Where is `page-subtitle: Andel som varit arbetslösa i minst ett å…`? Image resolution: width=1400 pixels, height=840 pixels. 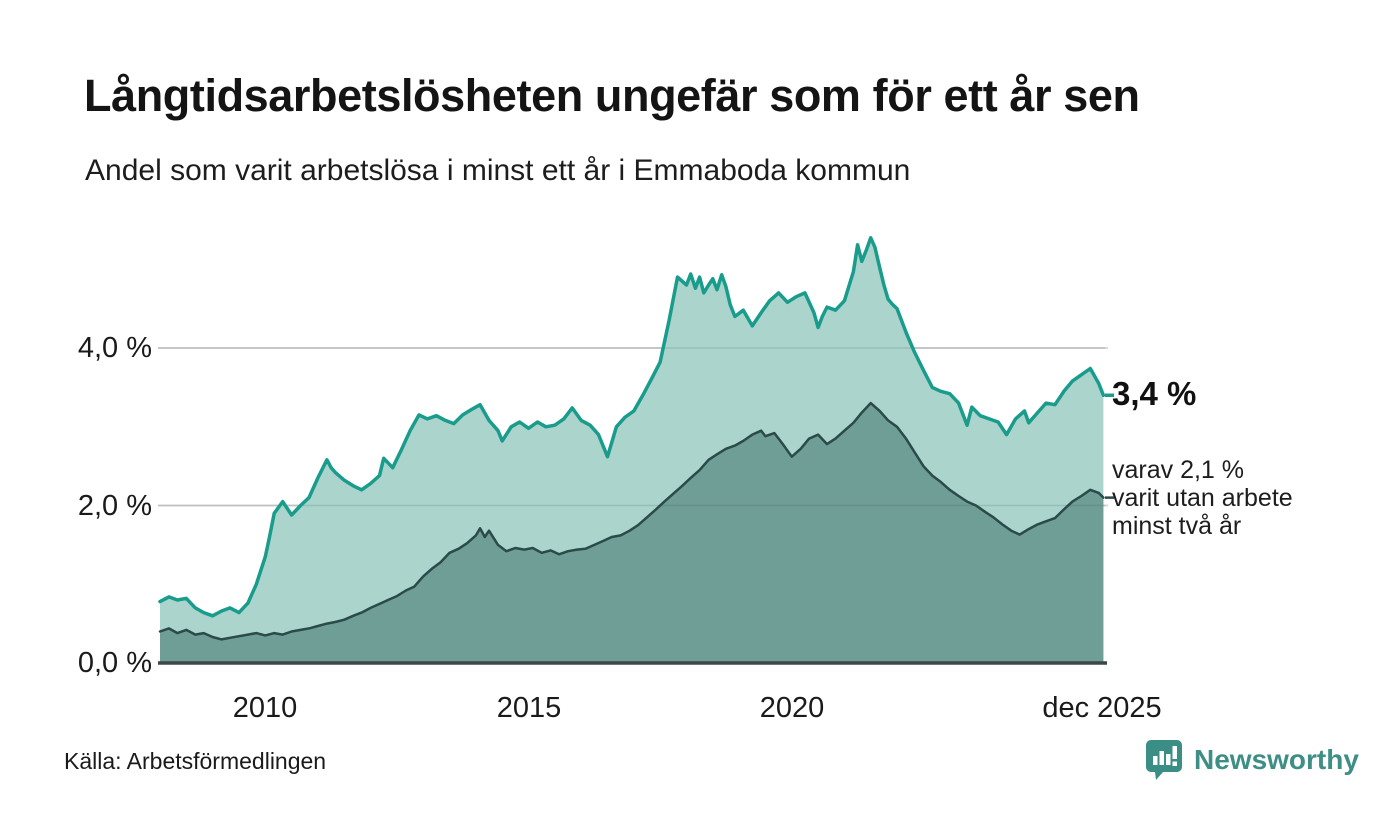 page-subtitle: Andel som varit arbetslösa i minst ett å… is located at coordinates (498, 170).